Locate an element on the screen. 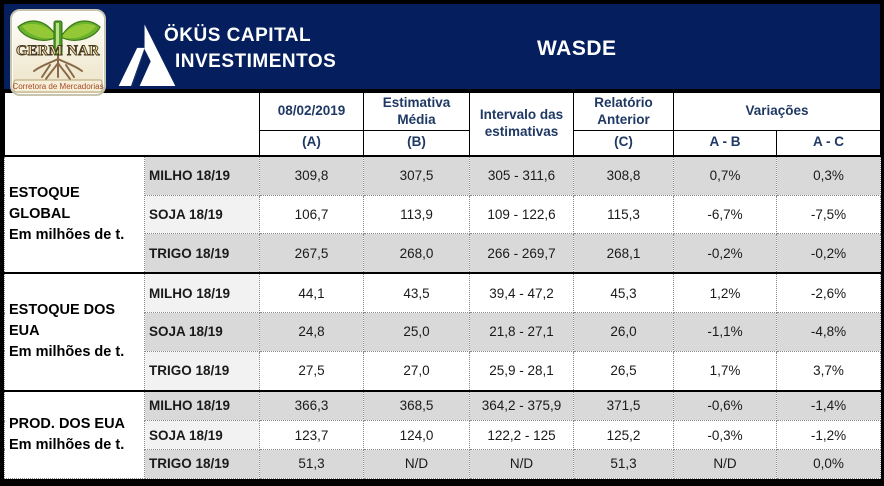 The image size is (884, 486). germinar-word-right: NAR is located at coordinates (83, 51).